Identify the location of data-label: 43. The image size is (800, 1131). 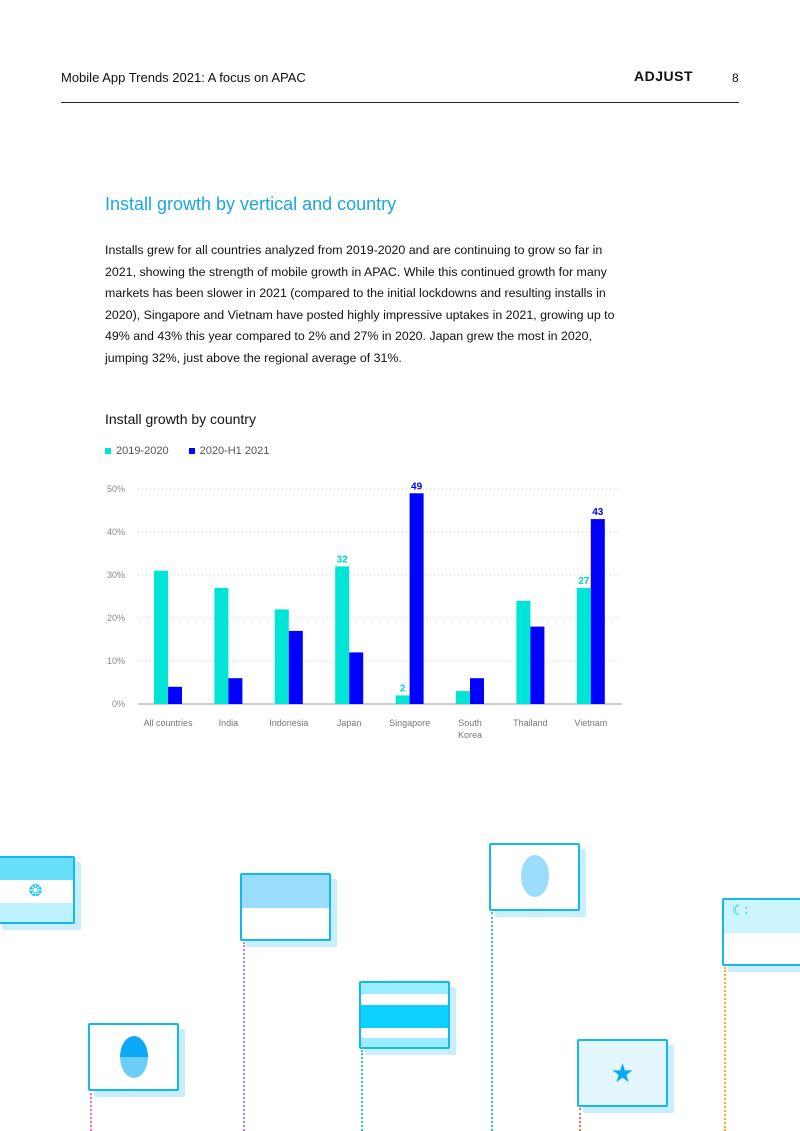
(598, 512).